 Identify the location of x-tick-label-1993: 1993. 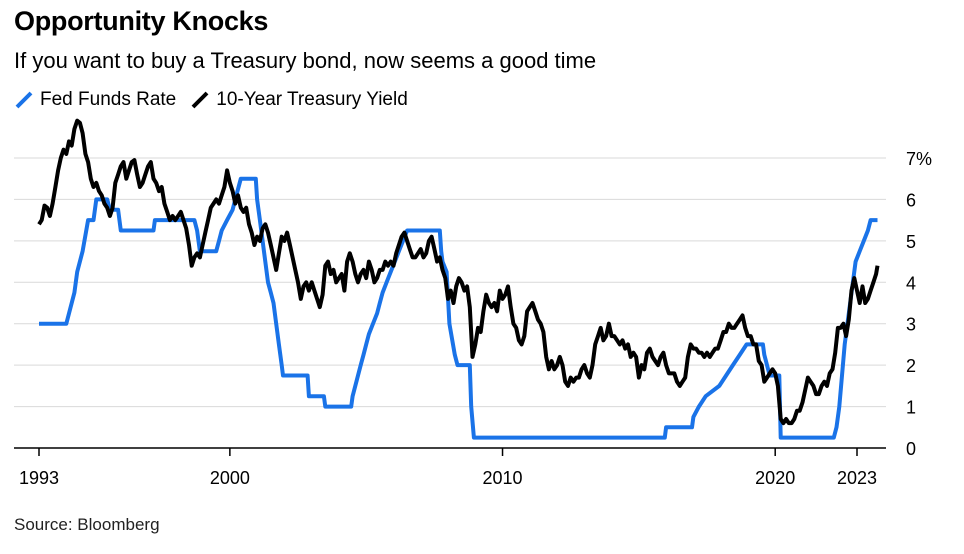
(39, 478).